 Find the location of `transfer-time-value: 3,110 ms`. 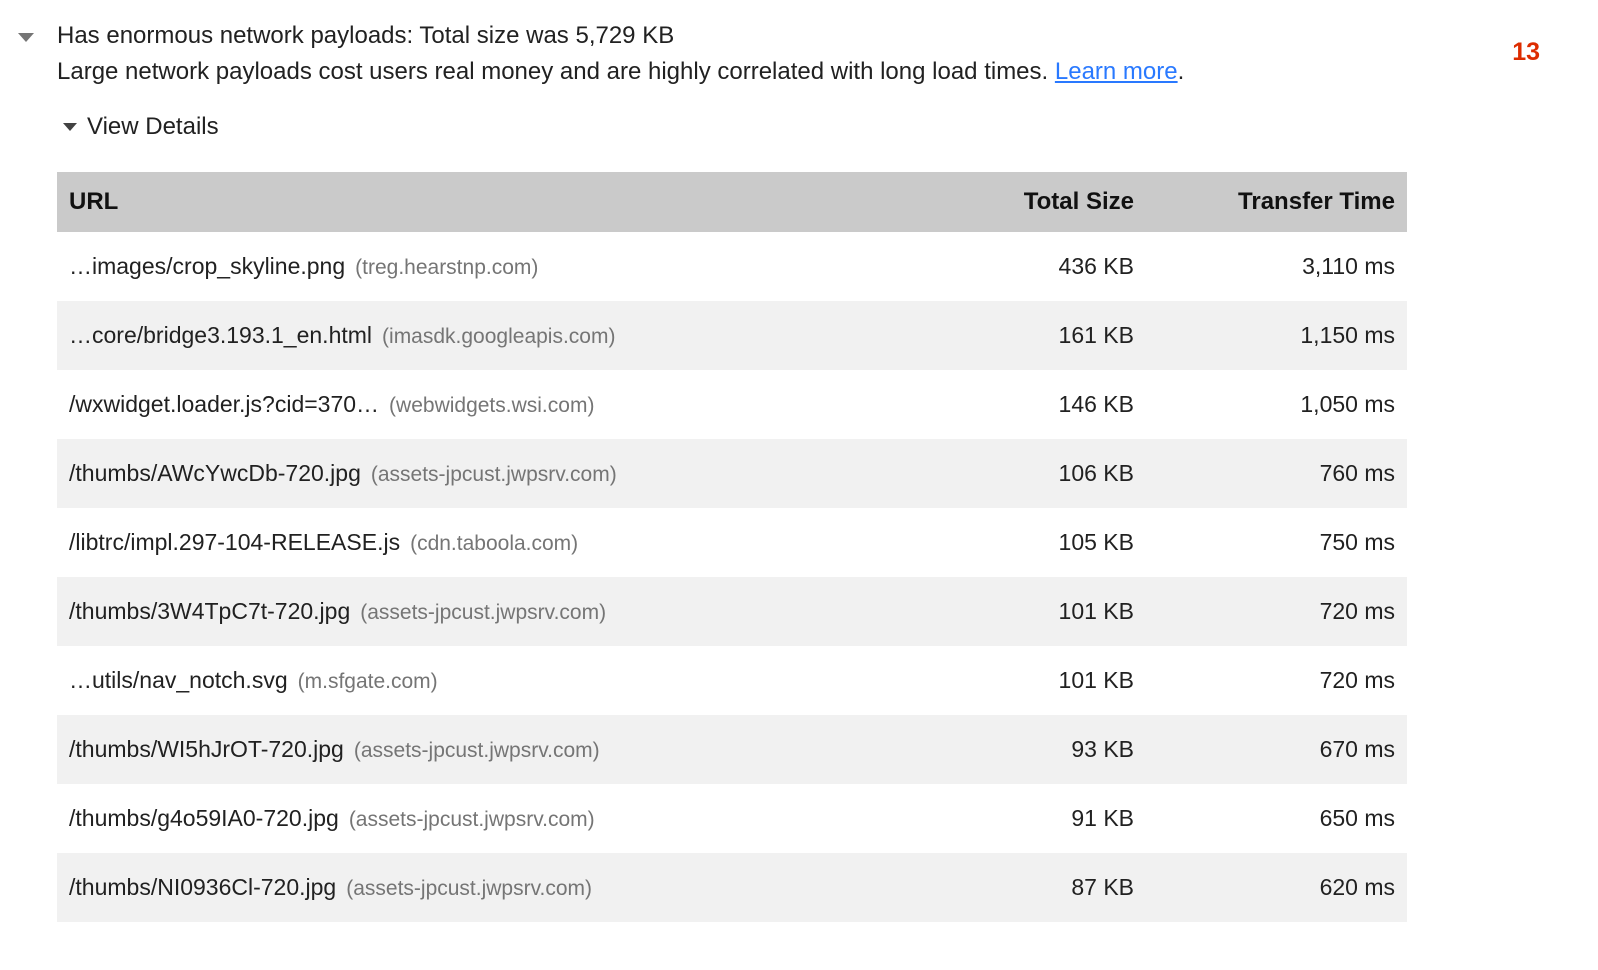

transfer-time-value: 3,110 ms is located at coordinates (1348, 266).